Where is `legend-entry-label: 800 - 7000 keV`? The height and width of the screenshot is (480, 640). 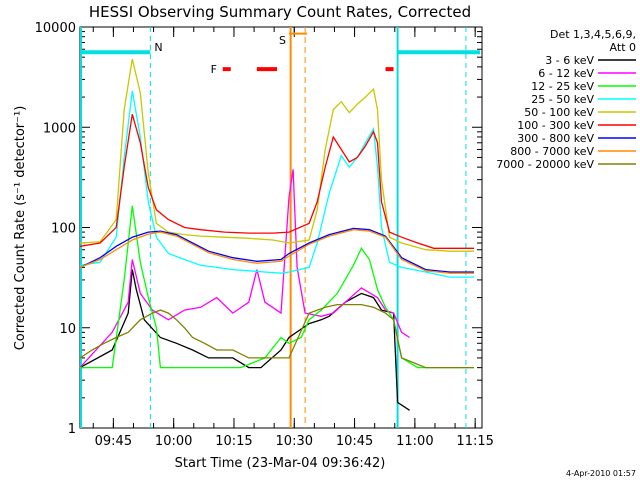 legend-entry-label: 800 - 7000 keV is located at coordinates (552, 151).